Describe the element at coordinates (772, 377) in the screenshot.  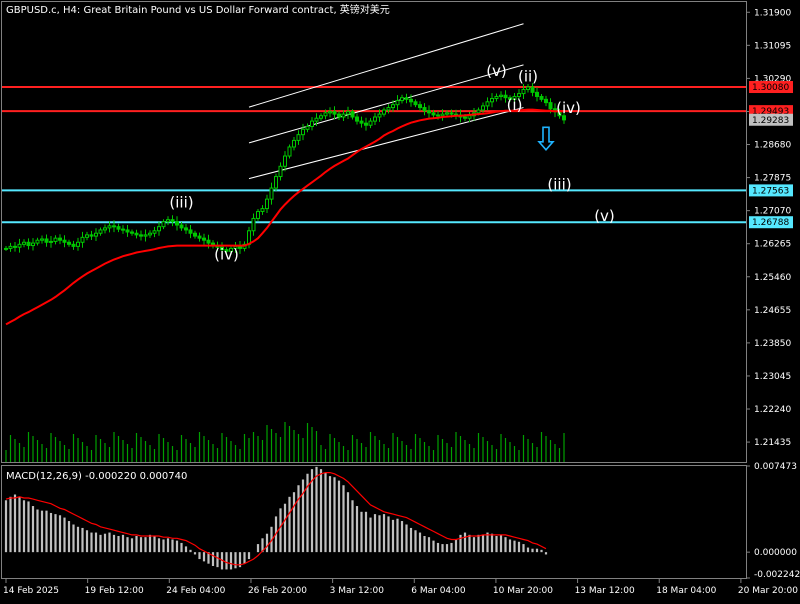
I see `price-tick-label: 1.23045` at that location.